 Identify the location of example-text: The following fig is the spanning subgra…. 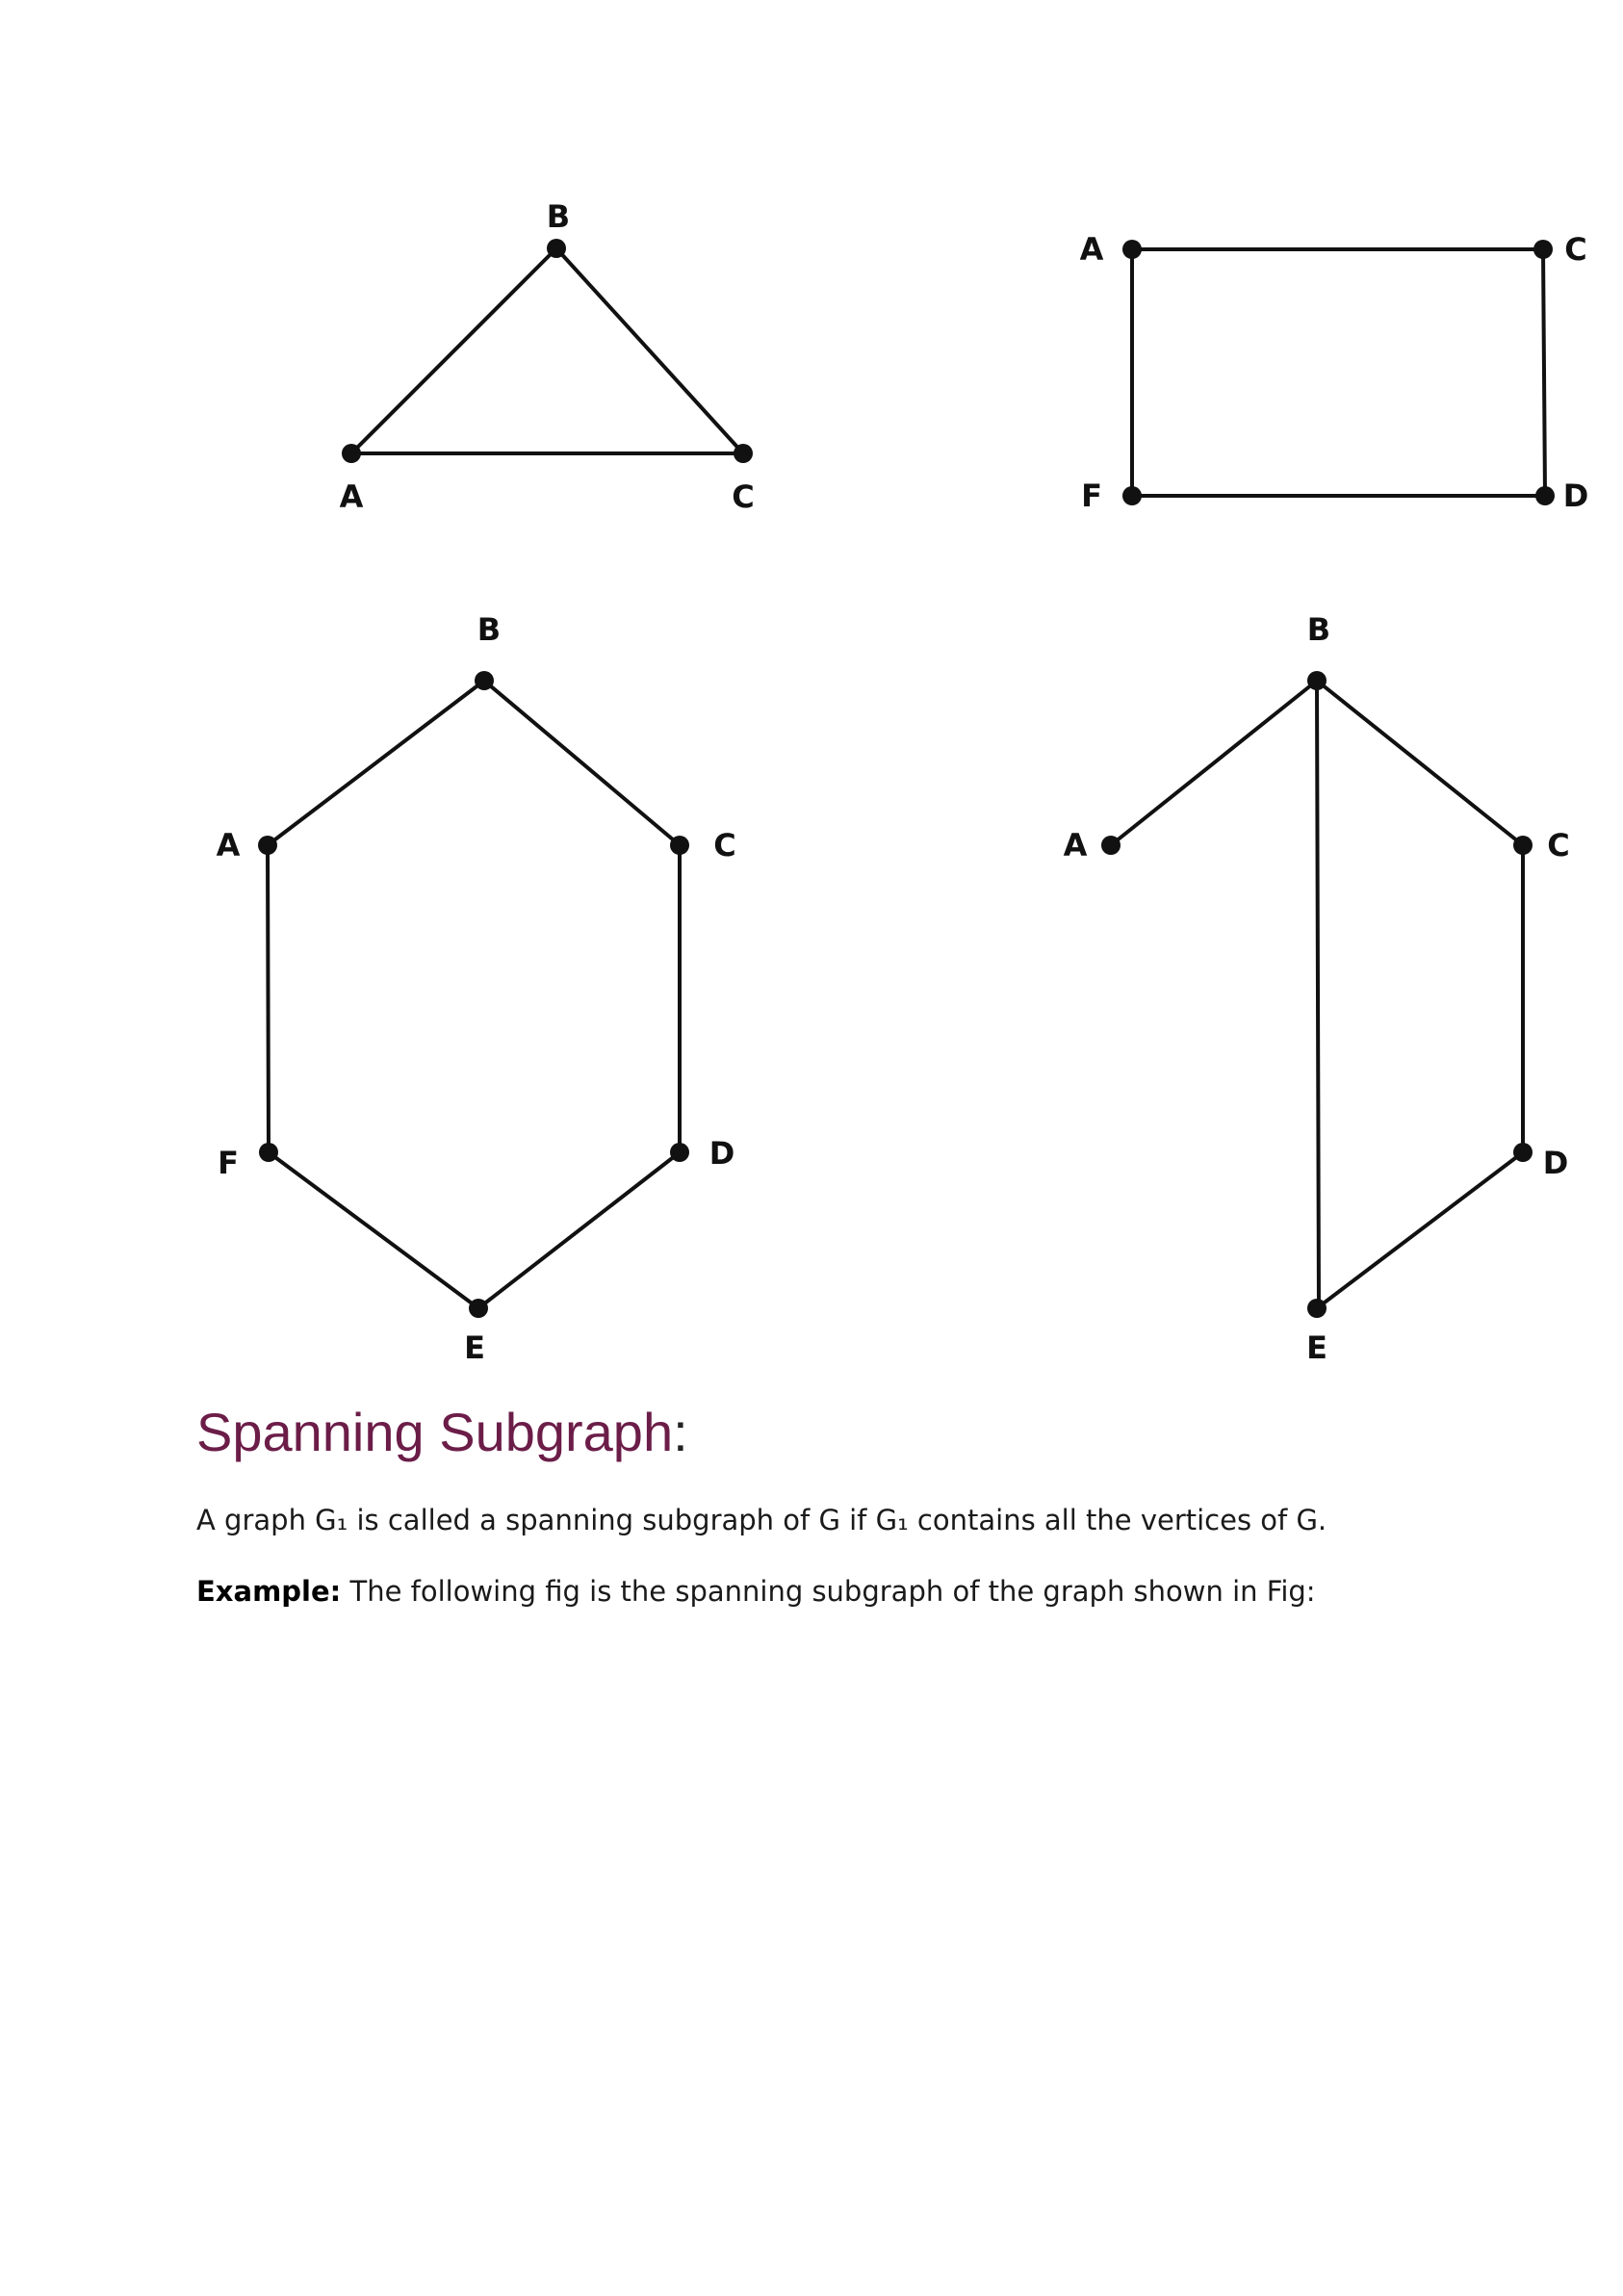
(828, 1591).